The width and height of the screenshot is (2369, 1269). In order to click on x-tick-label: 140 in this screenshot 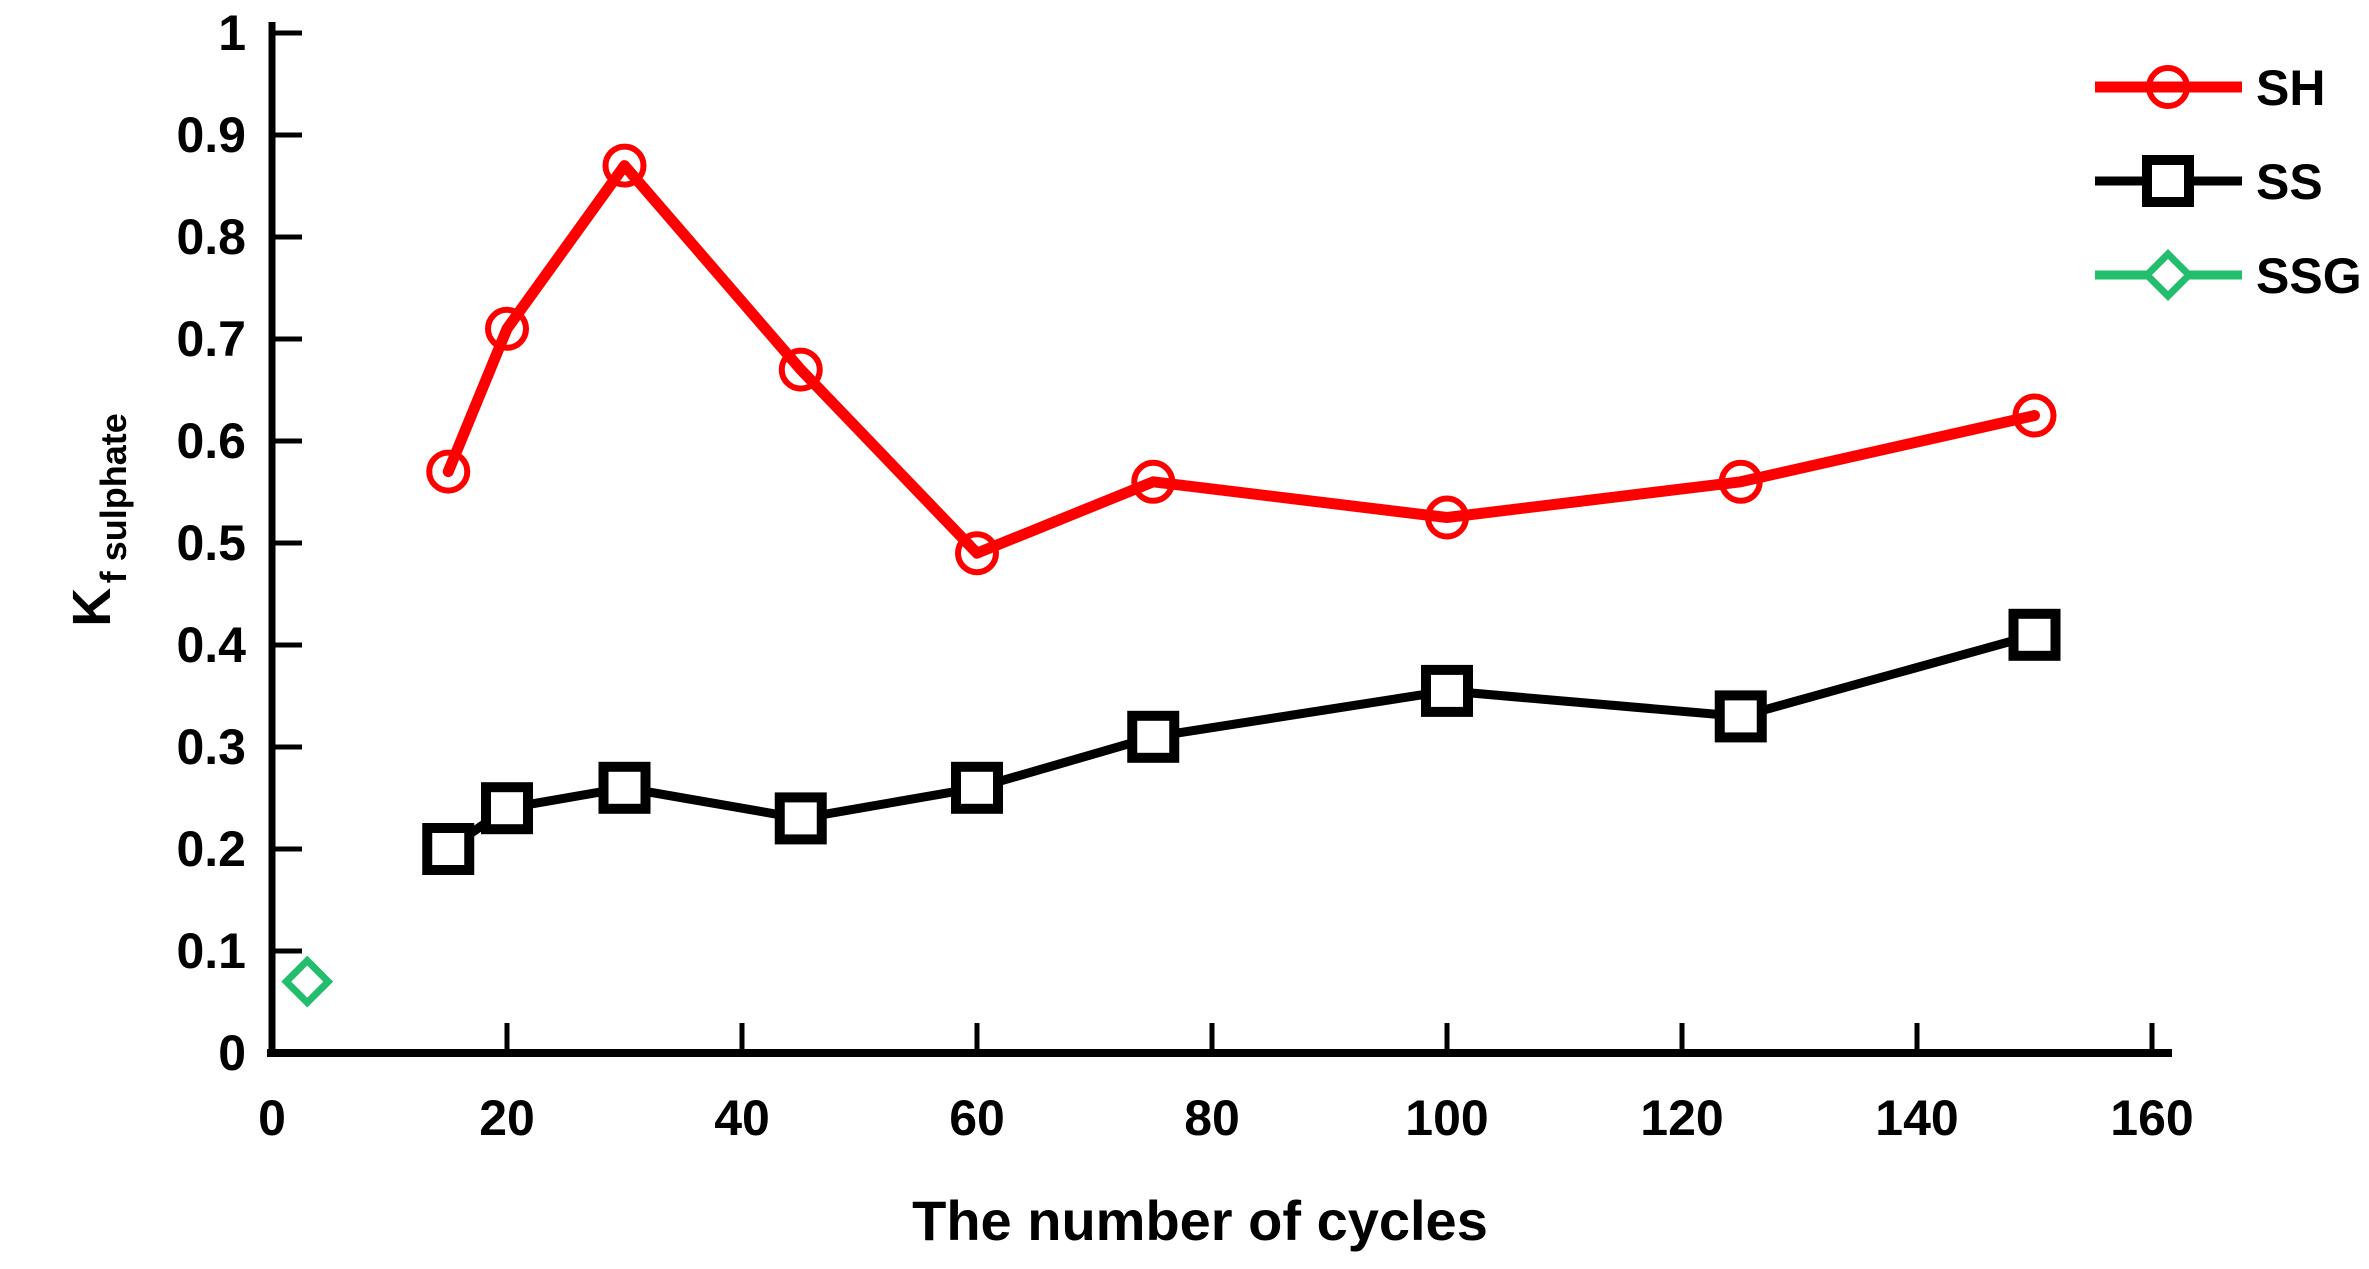, I will do `click(1916, 1118)`.